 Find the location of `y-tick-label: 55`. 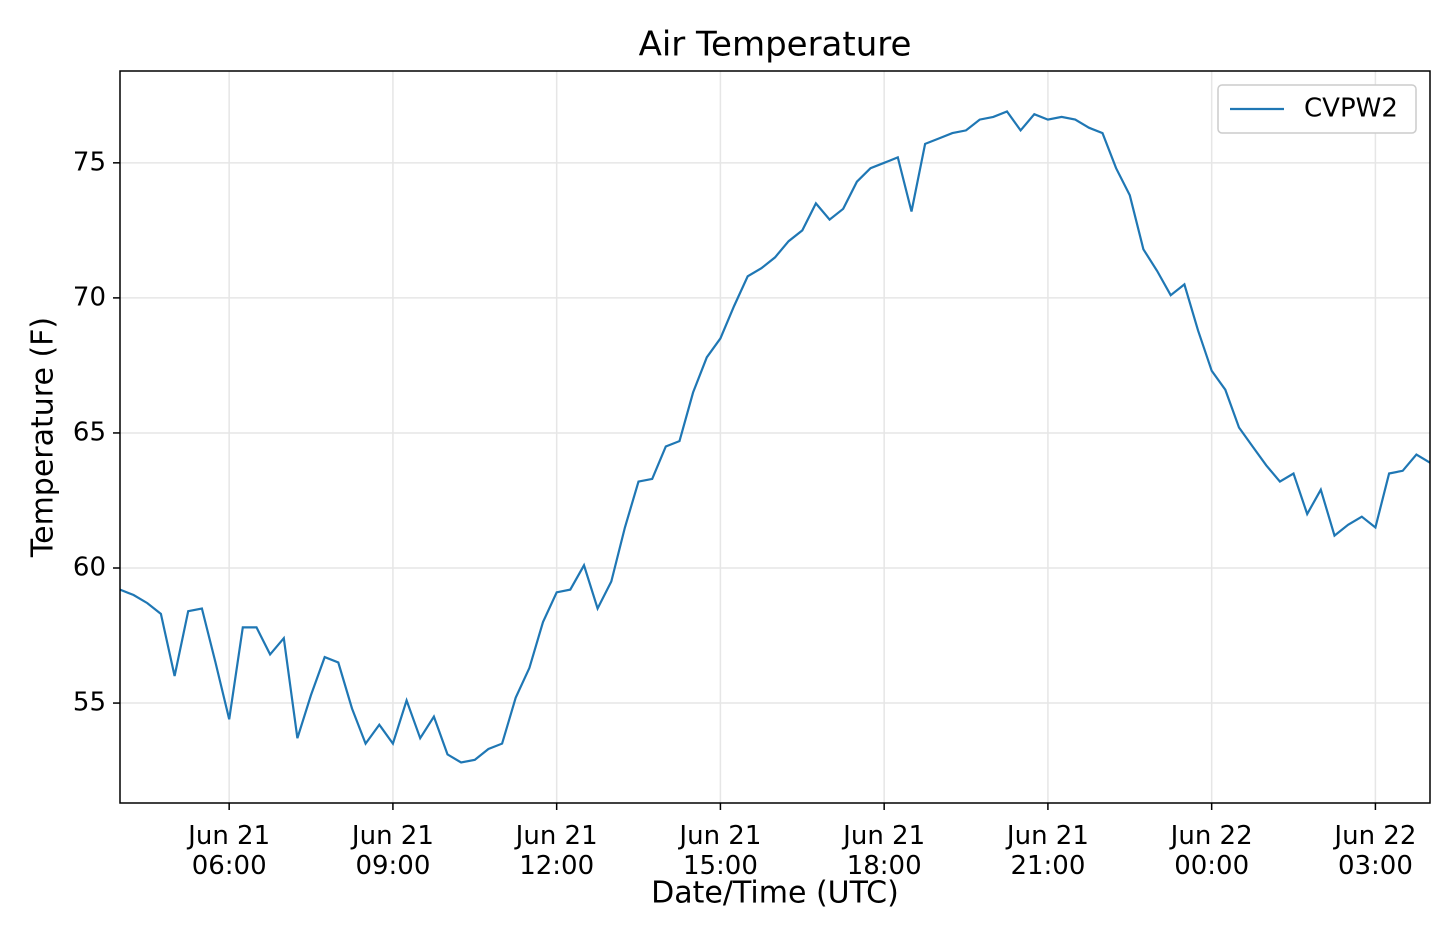

y-tick-label: 55 is located at coordinates (89, 703).